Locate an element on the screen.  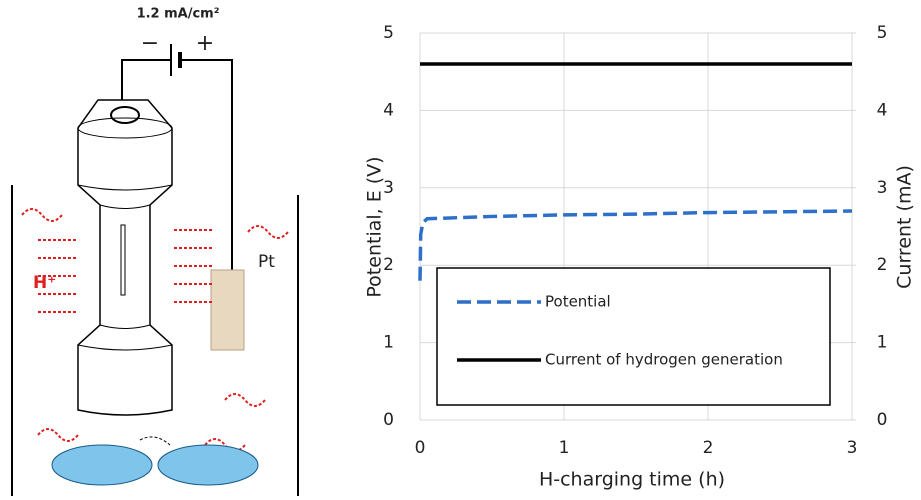
y-tick-label: 4 is located at coordinates (388, 110).